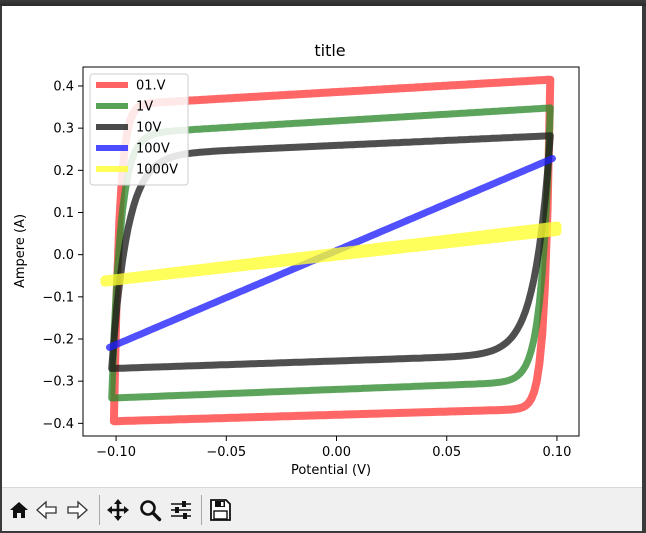 Image resolution: width=646 pixels, height=533 pixels. I want to click on y-tick-label: −0.2, so click(58, 340).